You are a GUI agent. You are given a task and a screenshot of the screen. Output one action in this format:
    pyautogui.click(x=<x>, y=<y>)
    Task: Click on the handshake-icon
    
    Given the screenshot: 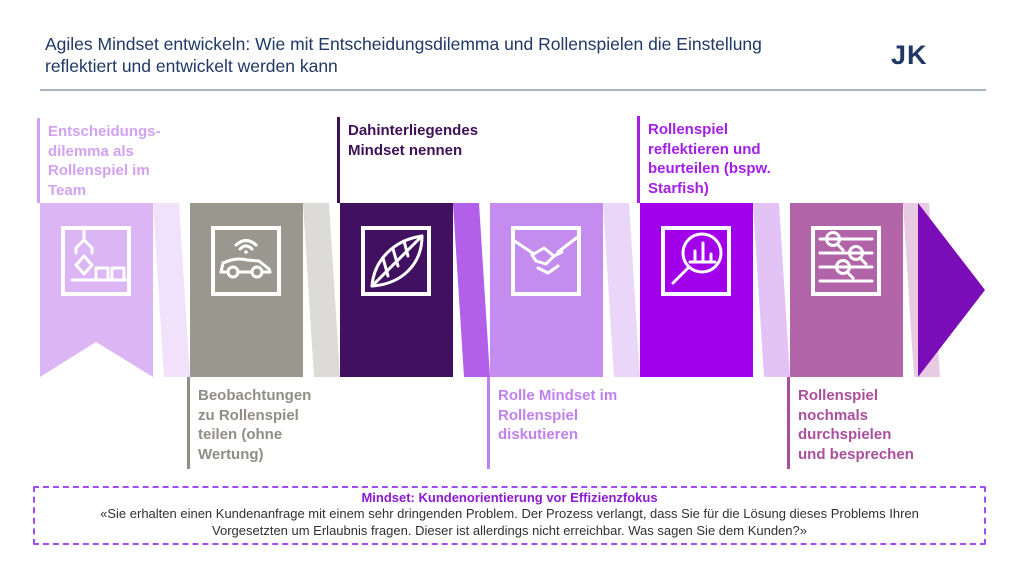 What is the action you would take?
    pyautogui.click(x=546, y=261)
    